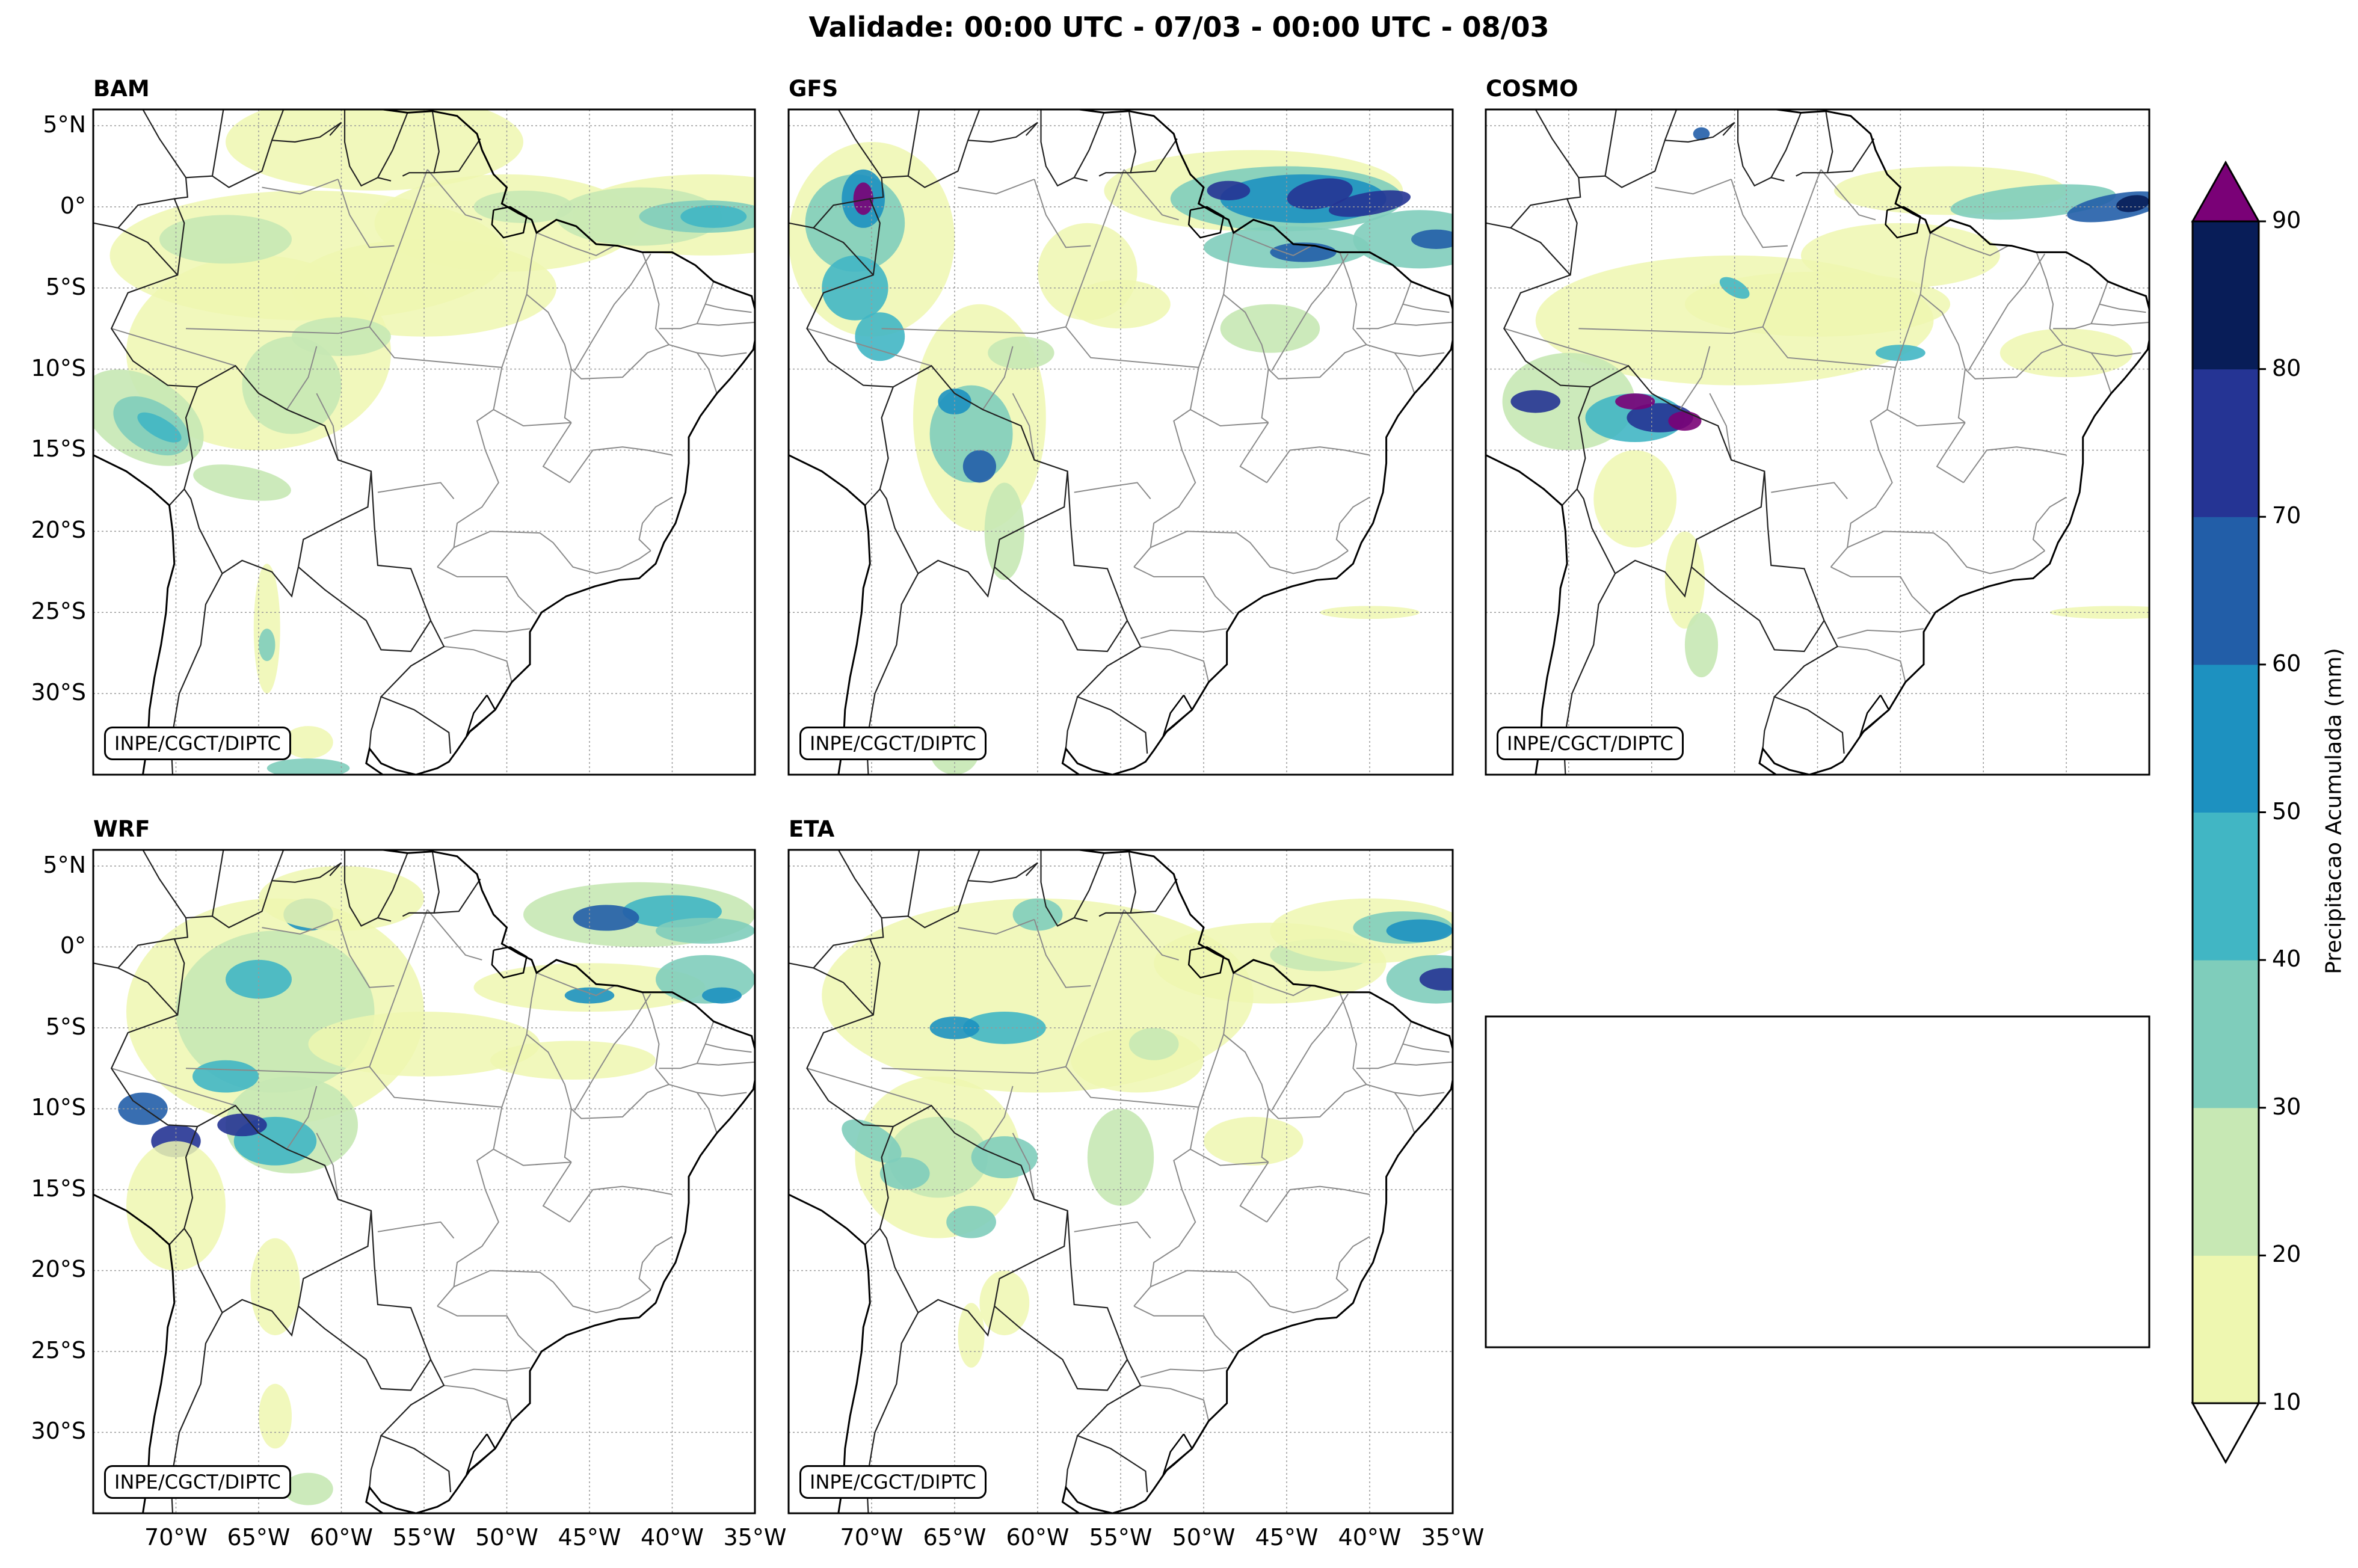 The image size is (2358, 1568). Describe the element at coordinates (2286, 1254) in the screenshot. I see `colorbar-tick-label: 20` at that location.